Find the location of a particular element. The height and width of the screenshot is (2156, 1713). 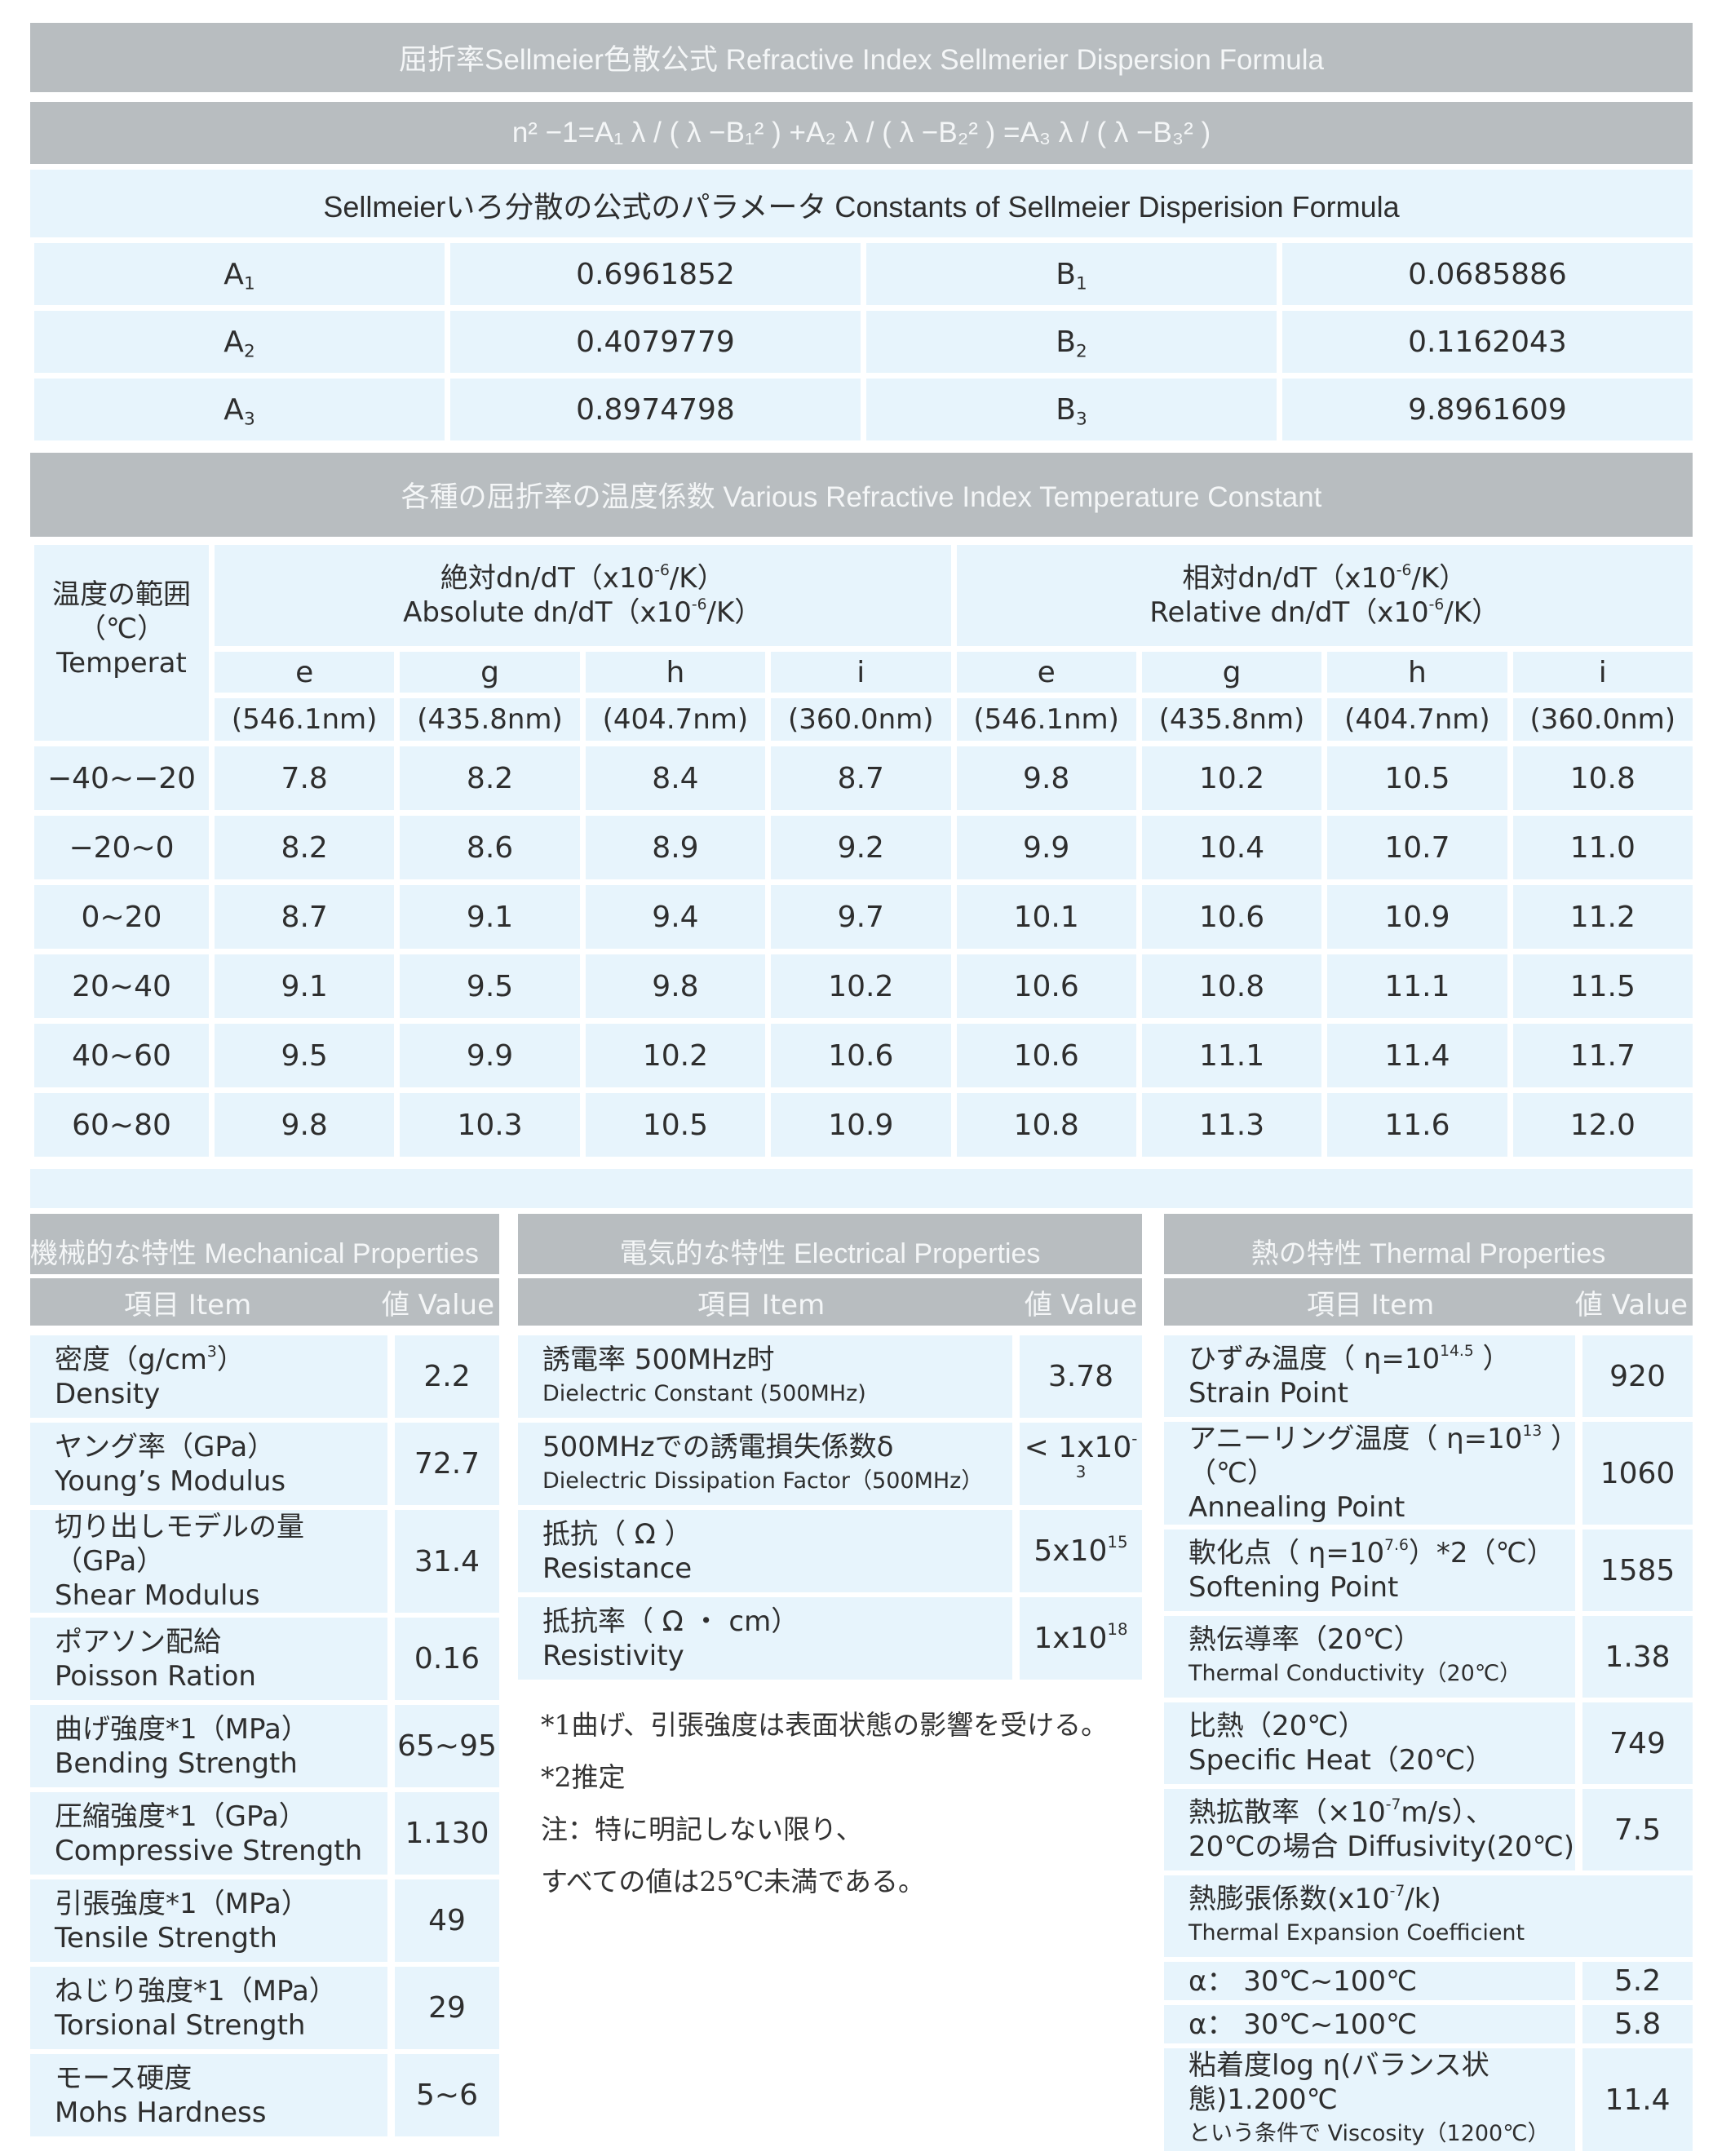

item-header: 項目 Item is located at coordinates (188, 1304).